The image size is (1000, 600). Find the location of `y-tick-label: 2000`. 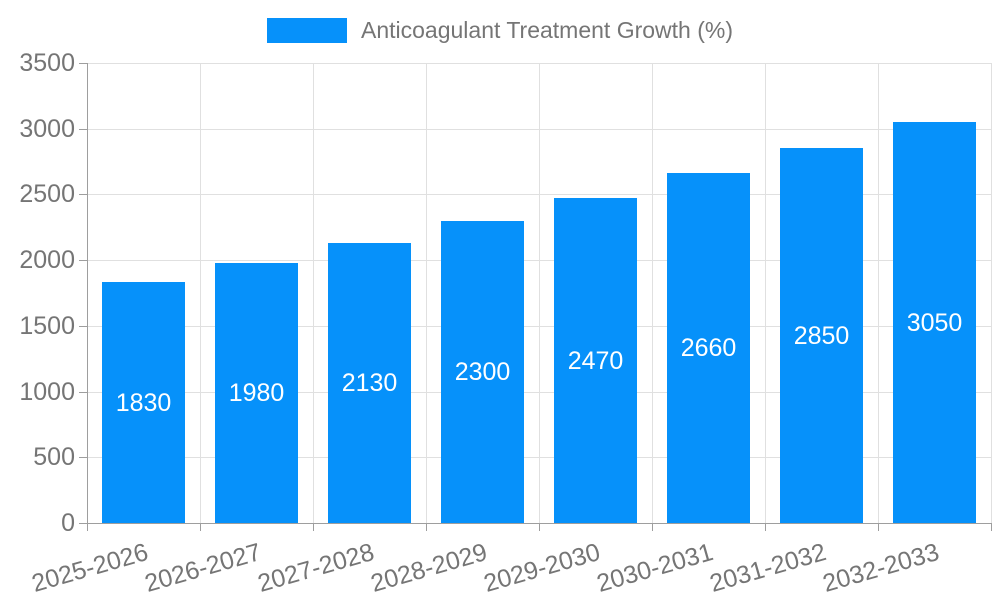

y-tick-label: 2000 is located at coordinates (47, 260).